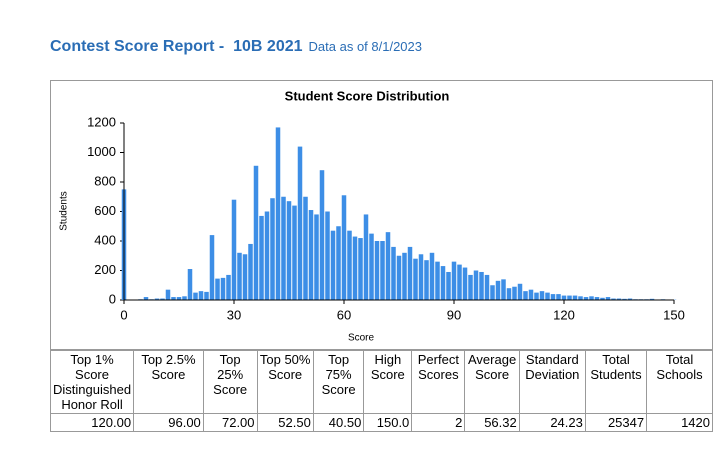 The height and width of the screenshot is (465, 728). I want to click on cell: 52.50, so click(285, 422).